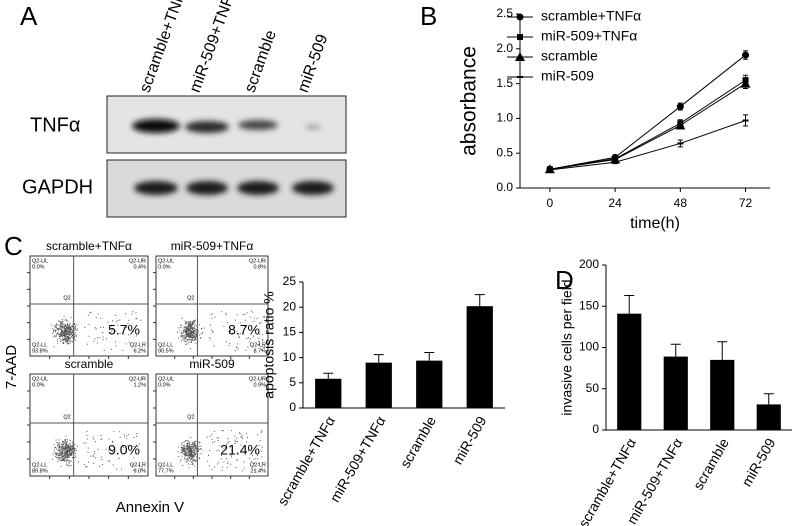  Describe the element at coordinates (504, 152) in the screenshot. I see `y-tick-label: 0.5` at that location.